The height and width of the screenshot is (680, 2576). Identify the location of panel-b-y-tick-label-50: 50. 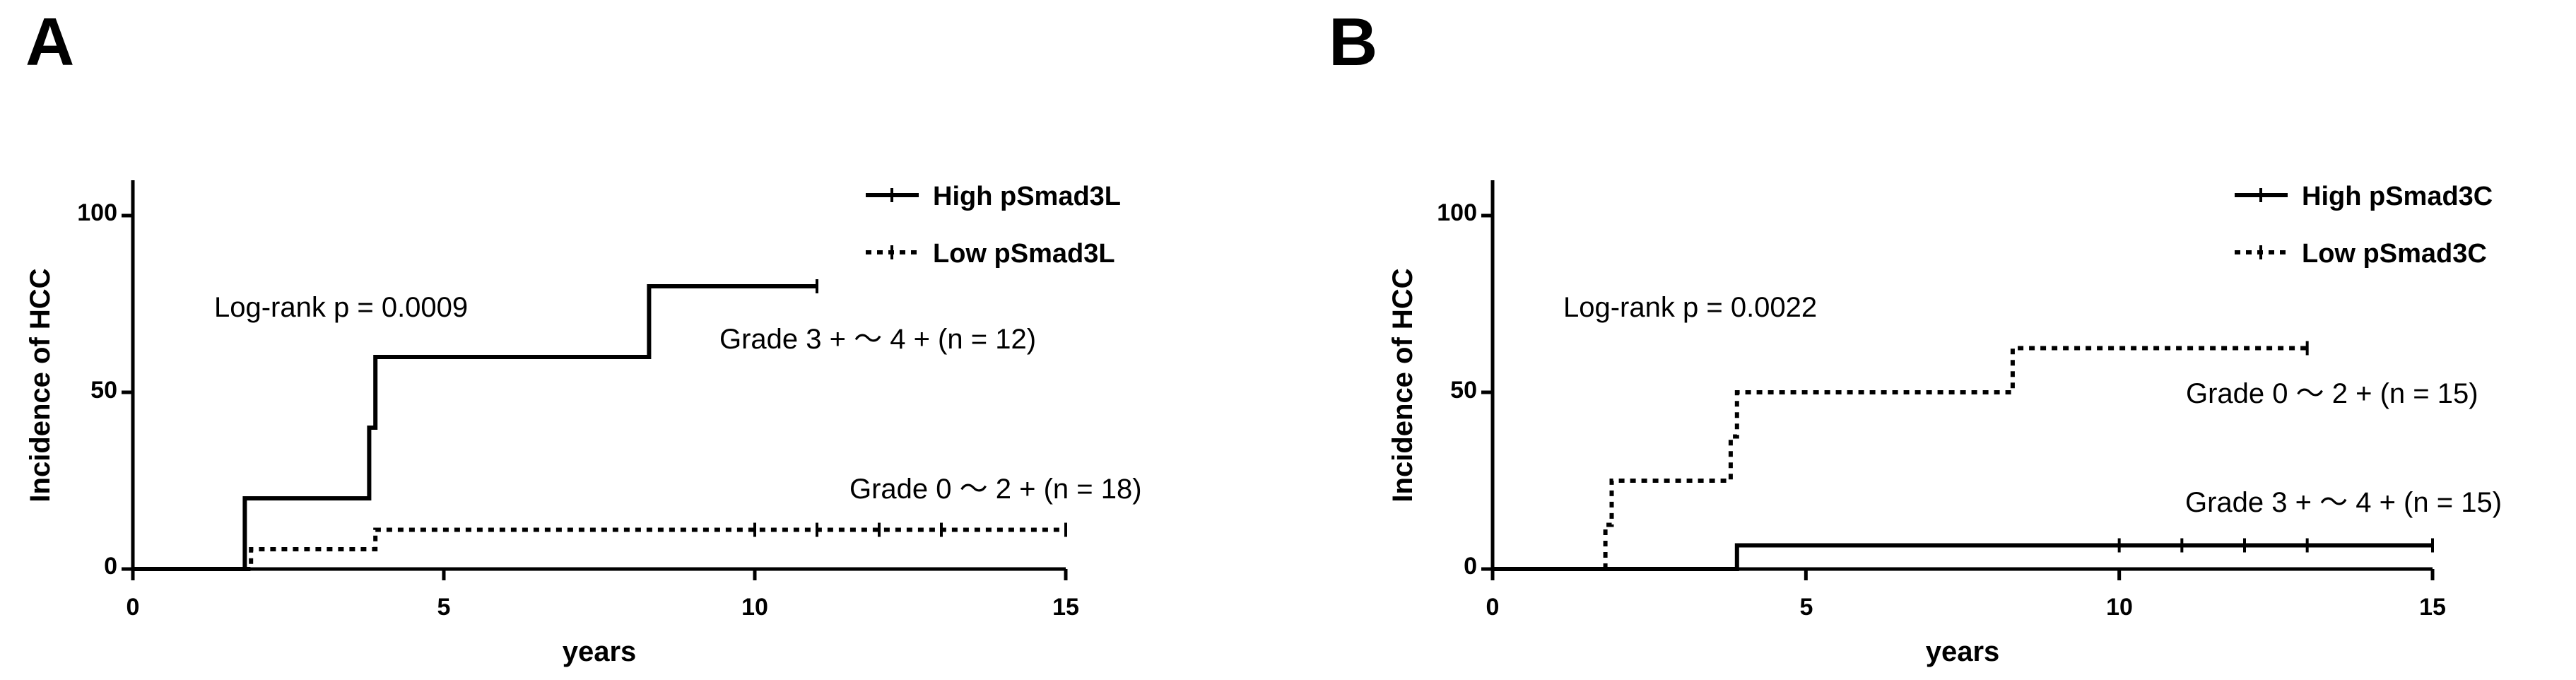
(1463, 391).